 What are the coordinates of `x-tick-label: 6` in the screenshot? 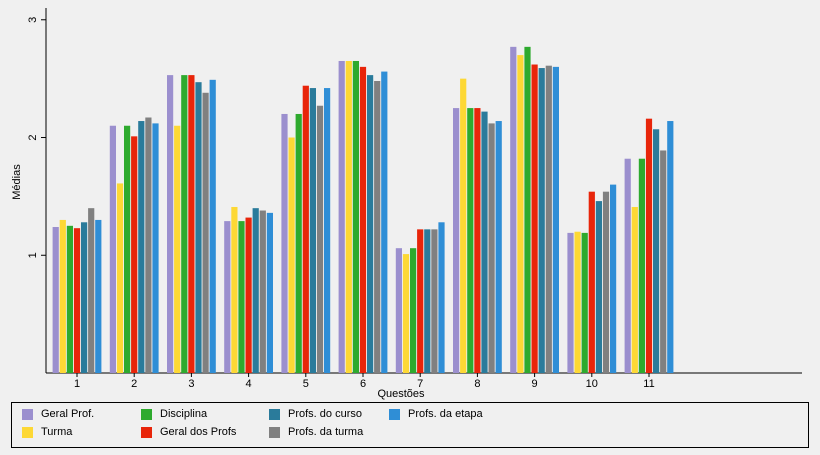 It's located at (363, 384).